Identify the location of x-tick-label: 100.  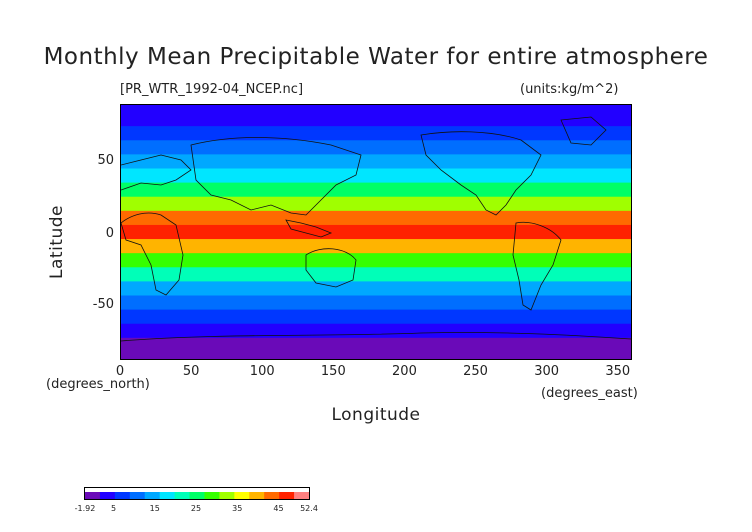
(262, 371).